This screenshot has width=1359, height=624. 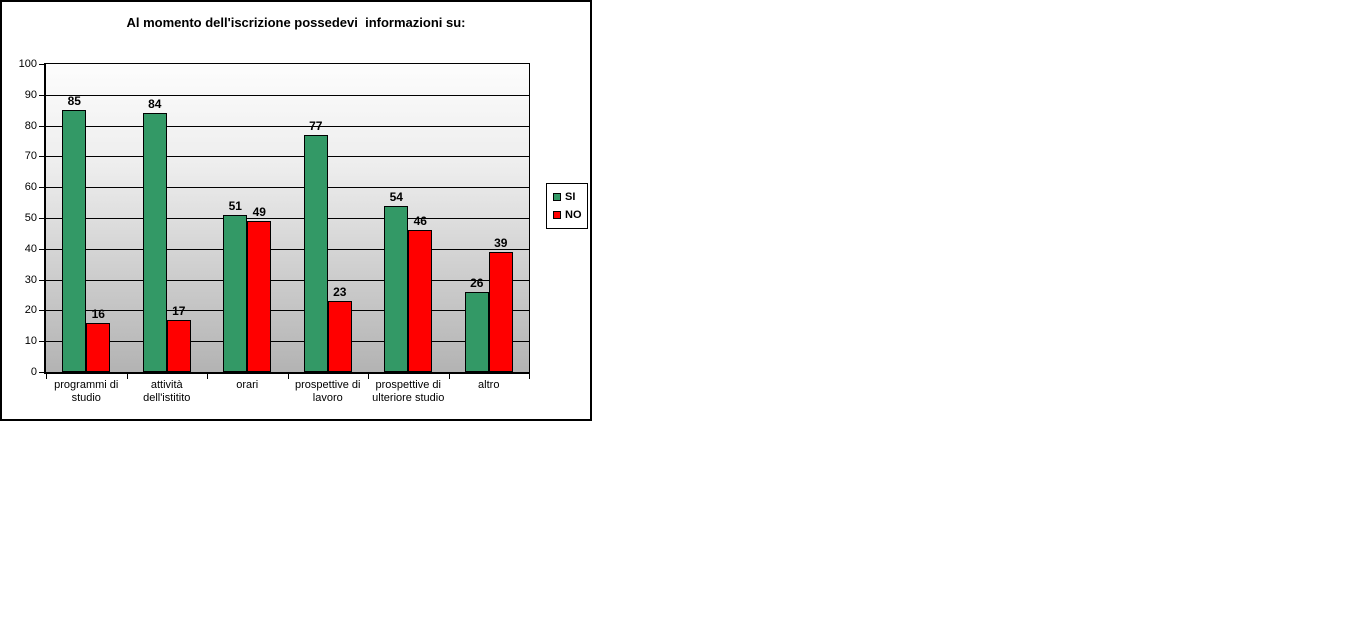 What do you see at coordinates (27, 64) in the screenshot?
I see `y-axis-tick-label: 100` at bounding box center [27, 64].